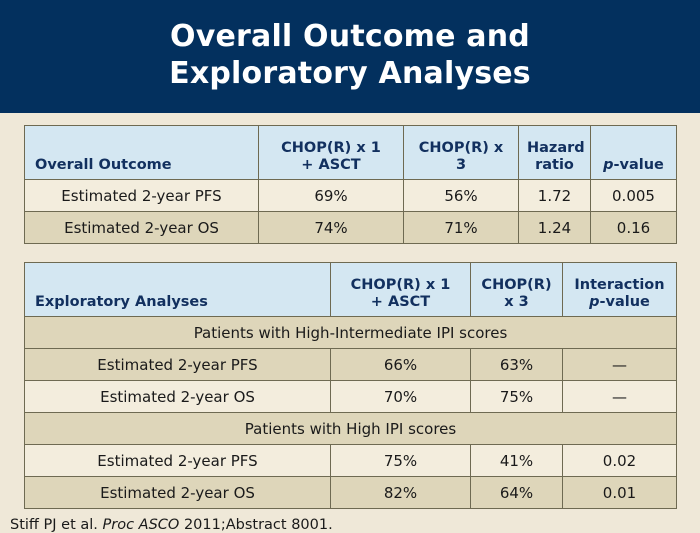 The height and width of the screenshot is (533, 700). Describe the element at coordinates (554, 227) in the screenshot. I see `cell-os-hazard-ratio: 1.24` at that location.